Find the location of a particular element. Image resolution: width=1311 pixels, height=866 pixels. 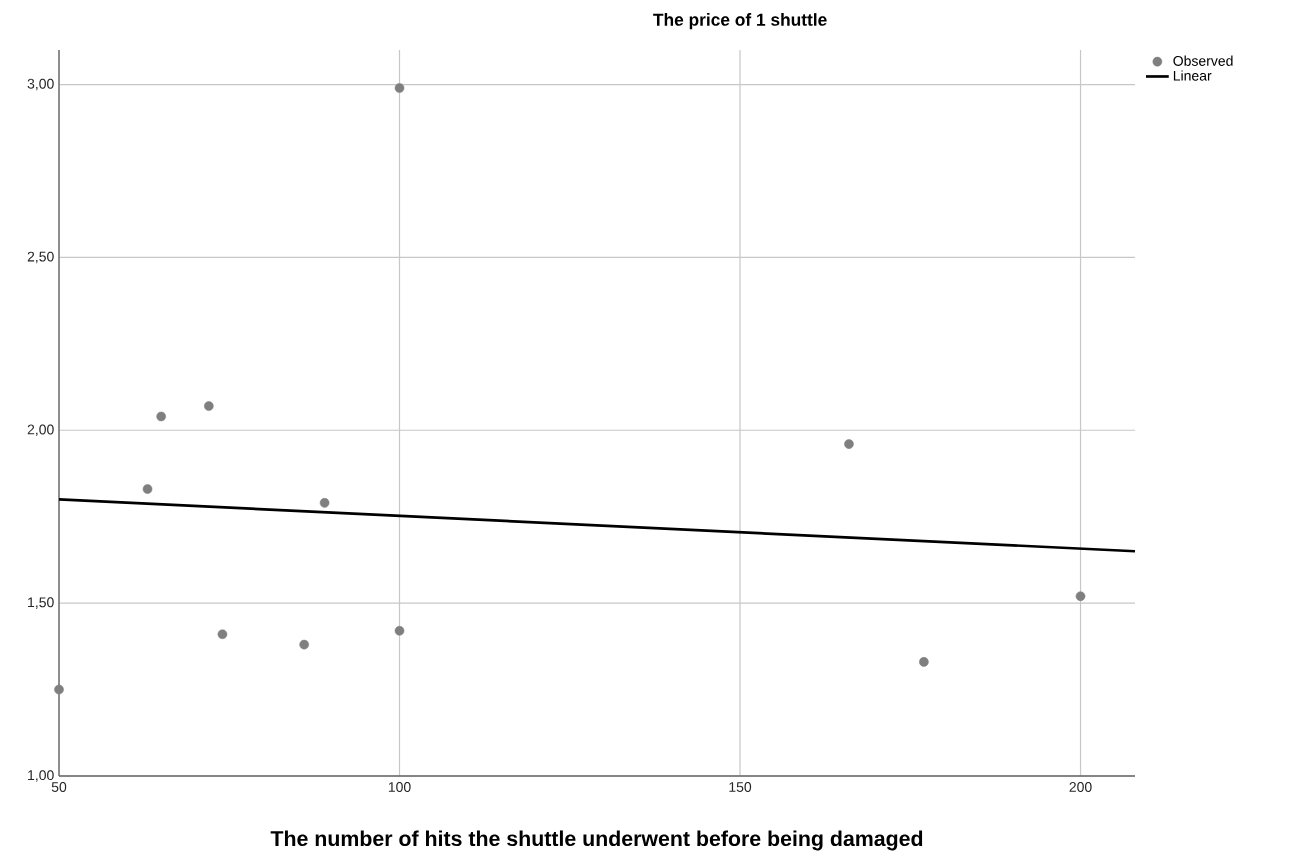

legend-label: Observed is located at coordinates (1203, 60).